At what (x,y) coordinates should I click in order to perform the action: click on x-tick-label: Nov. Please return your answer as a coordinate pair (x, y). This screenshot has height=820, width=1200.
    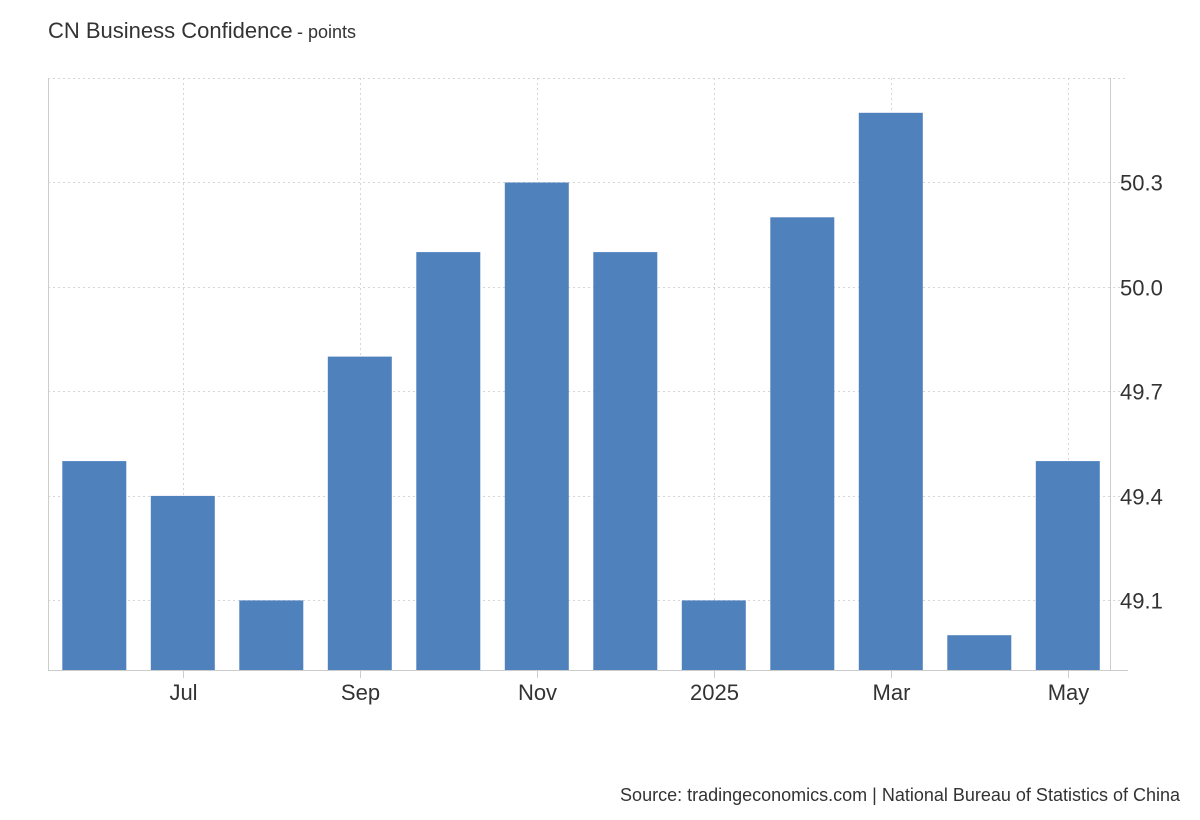
    Looking at the image, I should click on (537, 692).